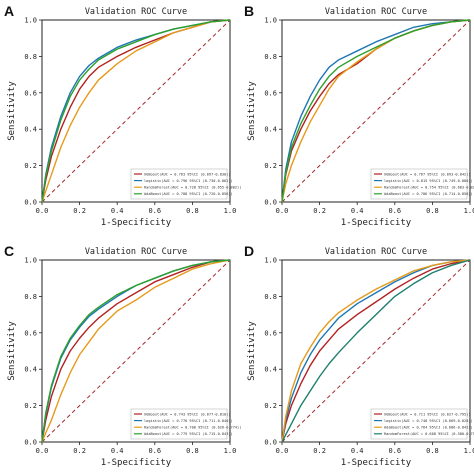 Image resolution: width=474 pixels, height=476 pixels. I want to click on panel-letter: B, so click(249, 11).